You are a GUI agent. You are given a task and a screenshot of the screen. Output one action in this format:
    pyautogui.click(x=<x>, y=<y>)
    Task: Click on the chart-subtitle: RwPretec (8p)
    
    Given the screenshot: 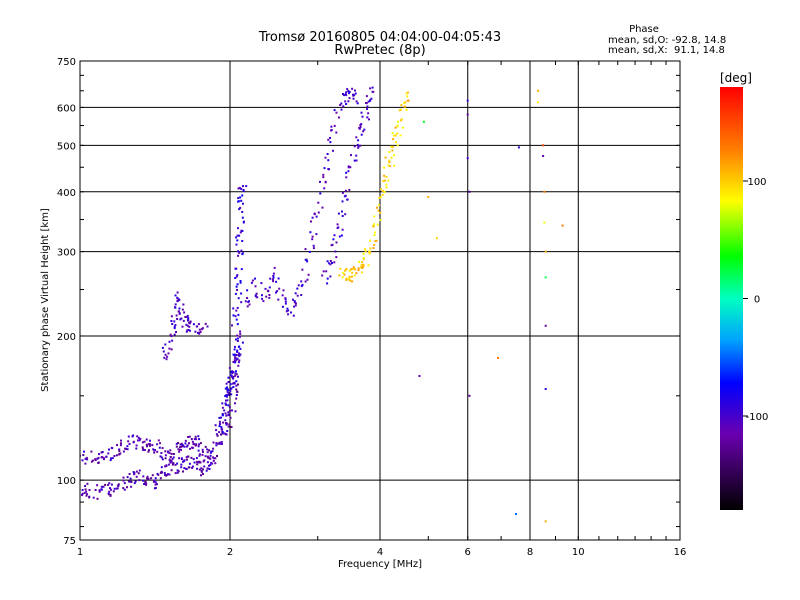 What is the action you would take?
    pyautogui.click(x=379, y=50)
    